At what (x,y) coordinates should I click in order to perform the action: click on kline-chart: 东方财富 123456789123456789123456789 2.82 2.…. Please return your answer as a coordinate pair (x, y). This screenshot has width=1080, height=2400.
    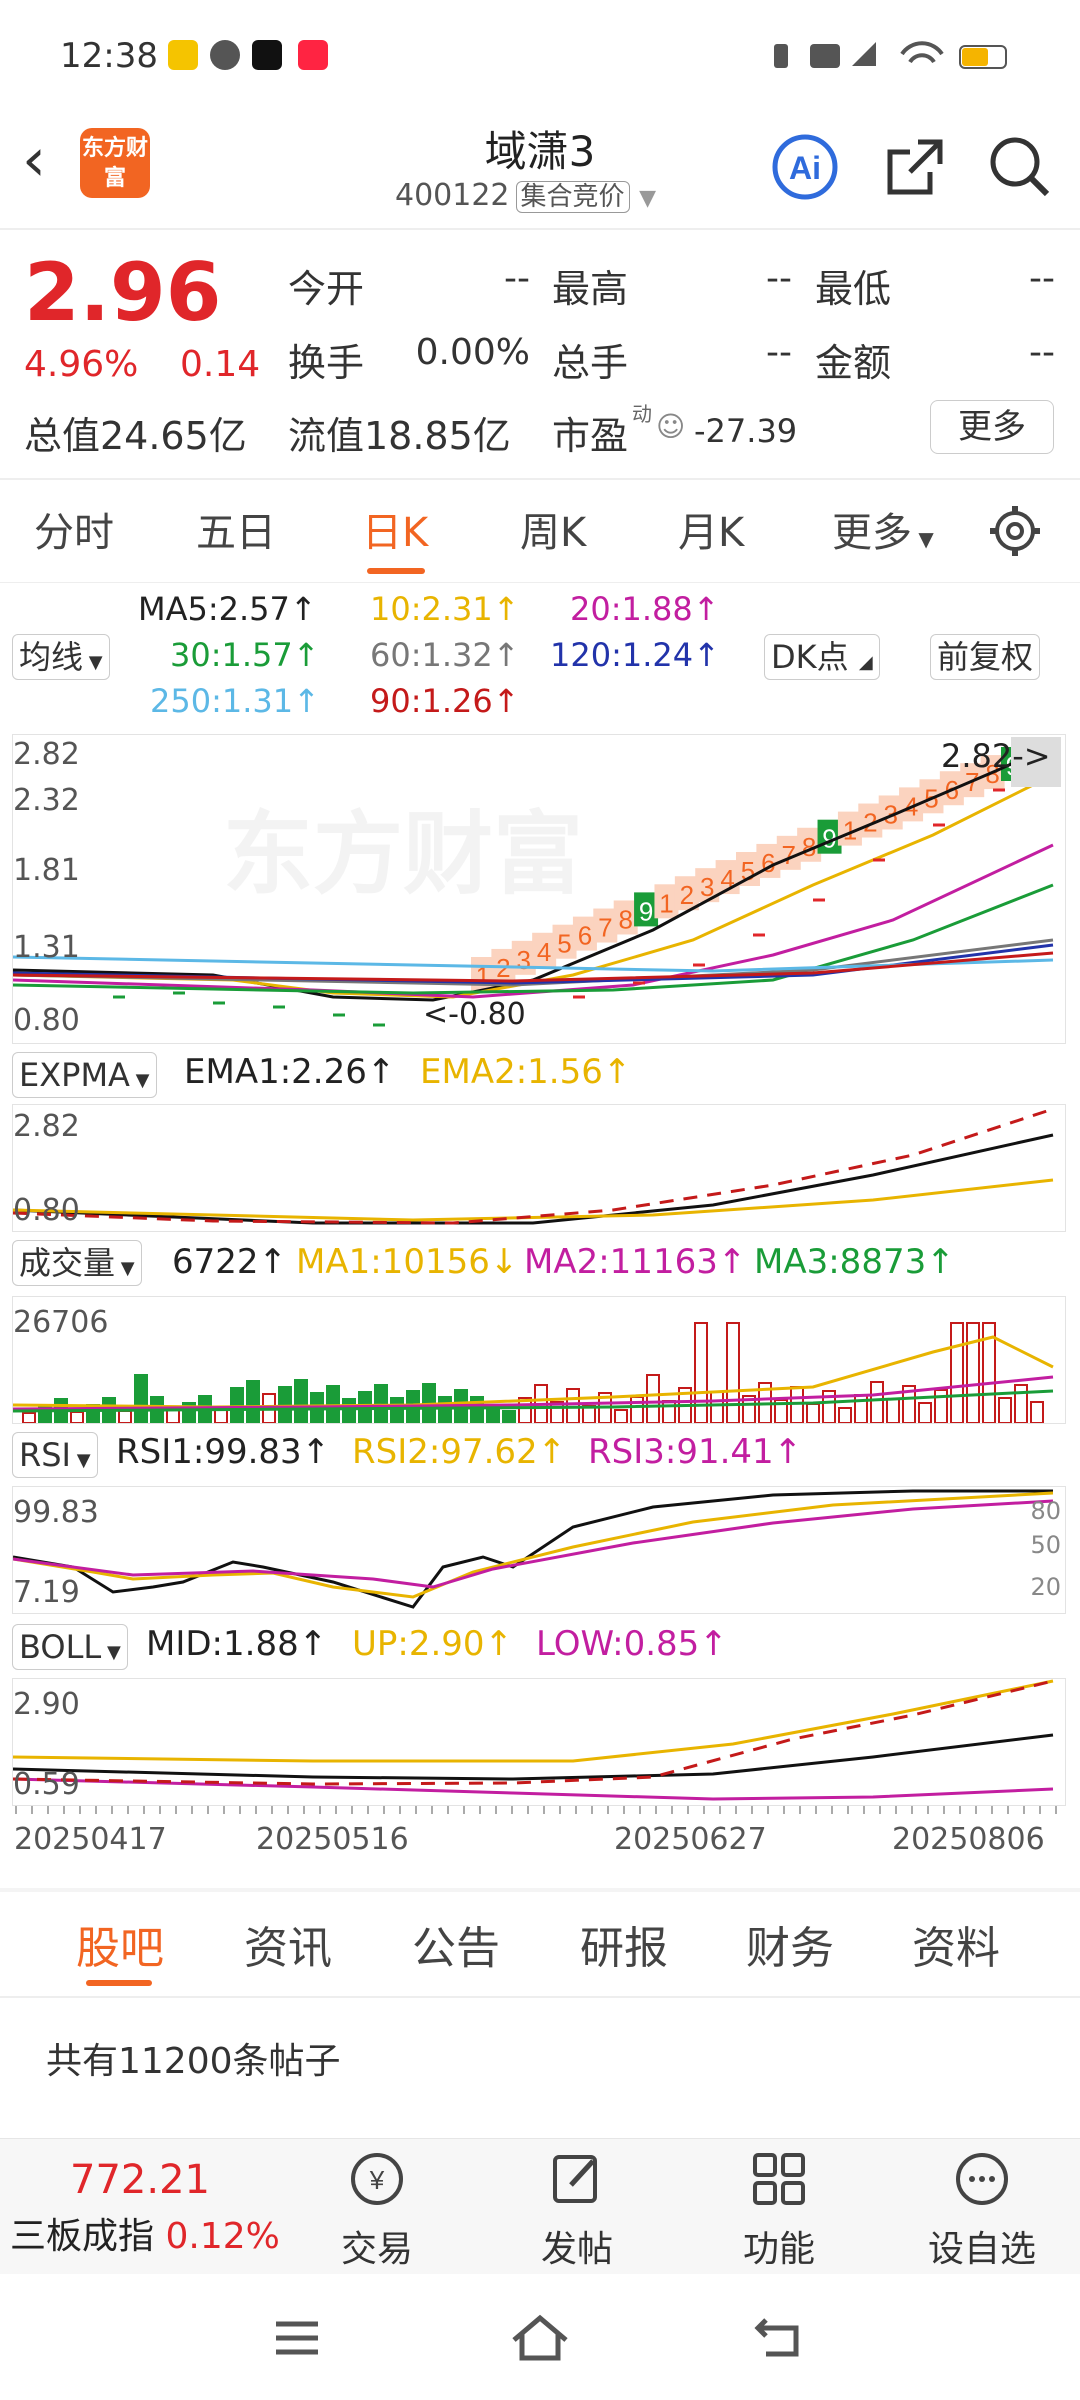
    Looking at the image, I should click on (539, 889).